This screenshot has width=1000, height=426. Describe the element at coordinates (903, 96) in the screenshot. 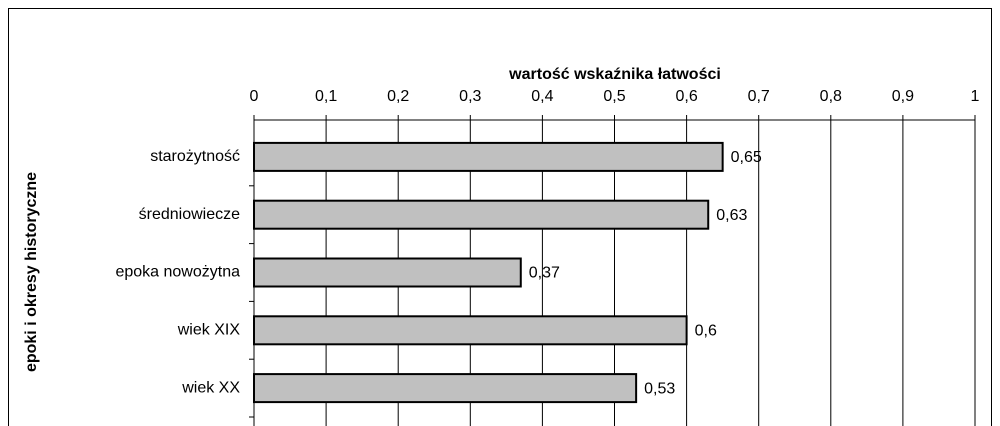

I see `x-tick-label: 0,9` at that location.